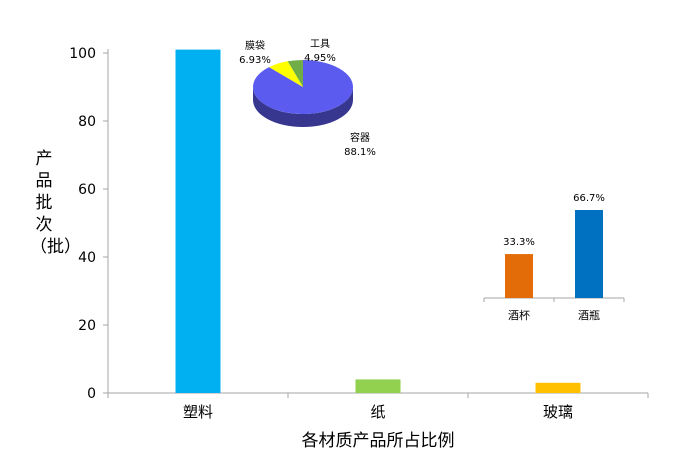  I want to click on pie-label: 容器, so click(360, 137).